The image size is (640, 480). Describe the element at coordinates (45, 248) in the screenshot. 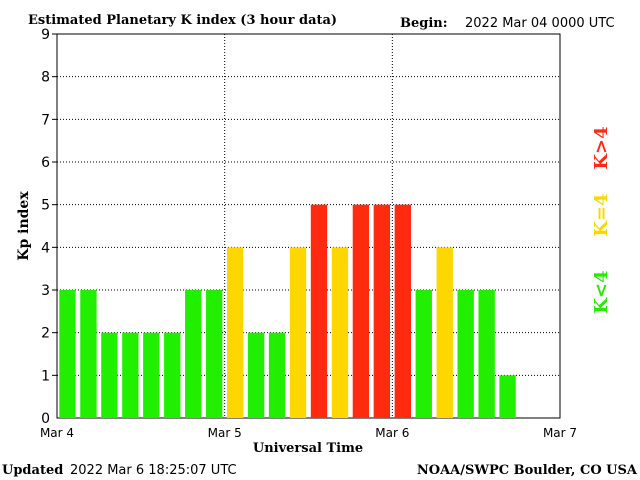

I see `y-tick-label: 4` at that location.